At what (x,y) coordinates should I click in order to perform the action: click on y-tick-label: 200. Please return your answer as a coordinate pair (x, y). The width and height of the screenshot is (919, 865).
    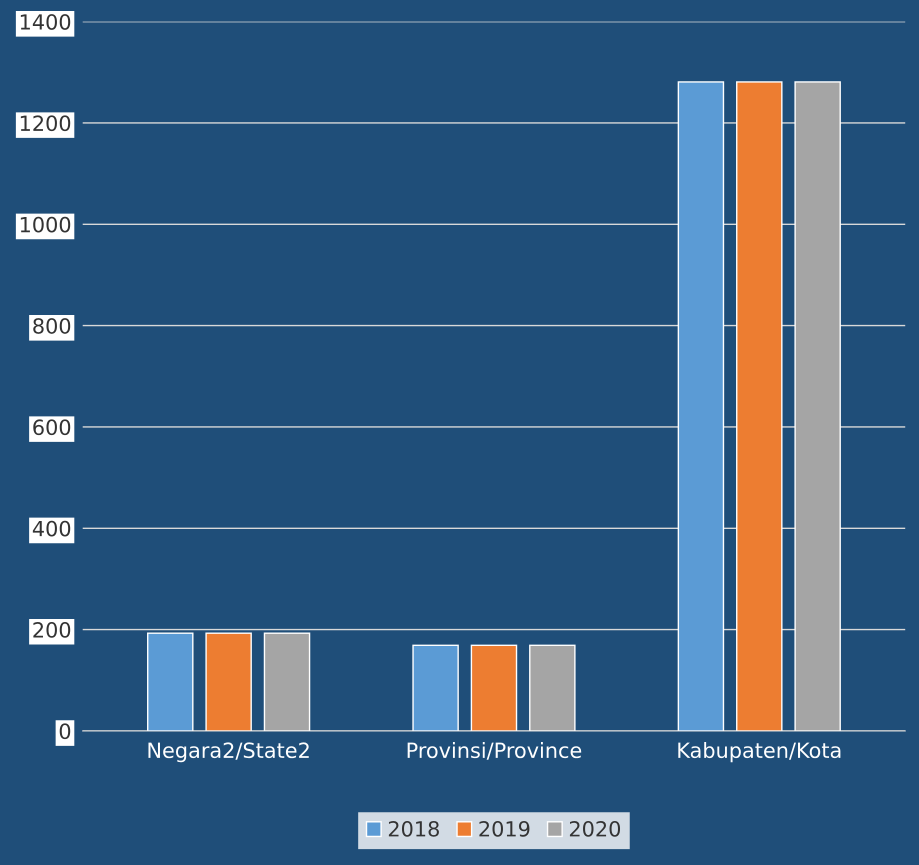
    Looking at the image, I should click on (51, 630).